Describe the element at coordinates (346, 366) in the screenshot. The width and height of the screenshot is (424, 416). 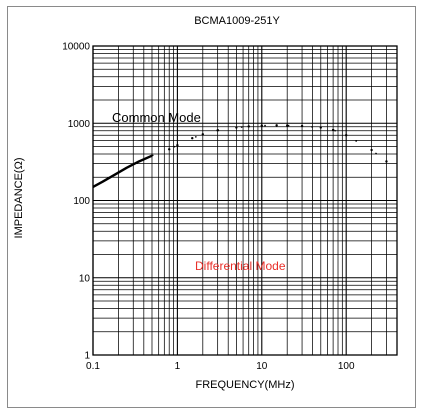
I see `x-tick-label: 100` at that location.